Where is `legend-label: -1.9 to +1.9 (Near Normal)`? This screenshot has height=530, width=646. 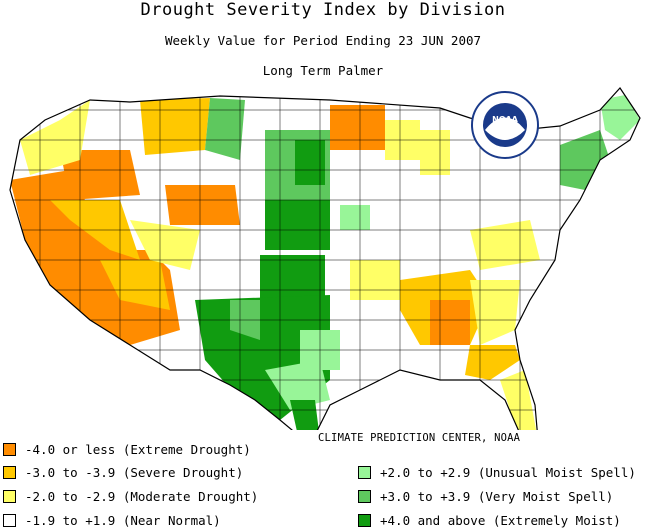 legend-label: -1.9 to +1.9 (Near Normal) is located at coordinates (123, 520).